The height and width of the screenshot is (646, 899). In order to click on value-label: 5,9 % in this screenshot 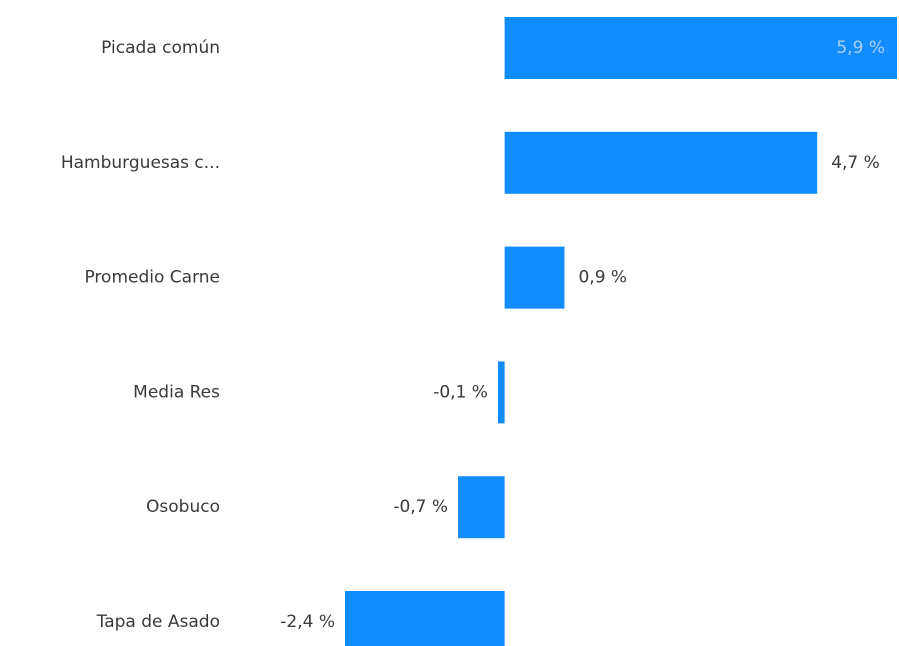, I will do `click(860, 48)`.